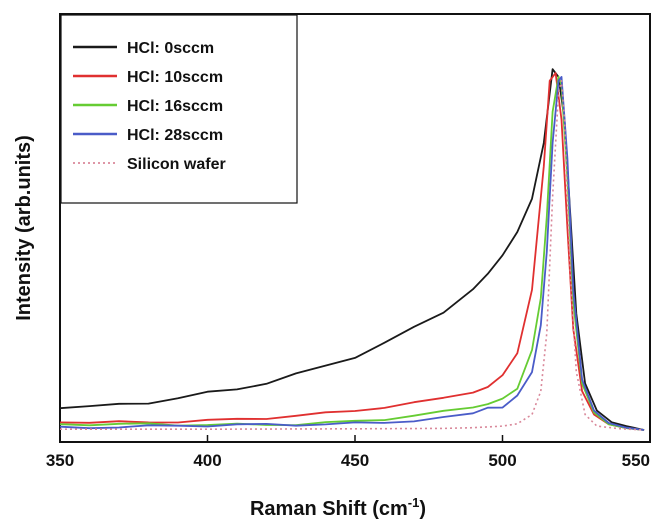 This screenshot has width=670, height=525. I want to click on x-axis-ticks: 350 400 450 500 550, so click(348, 452).